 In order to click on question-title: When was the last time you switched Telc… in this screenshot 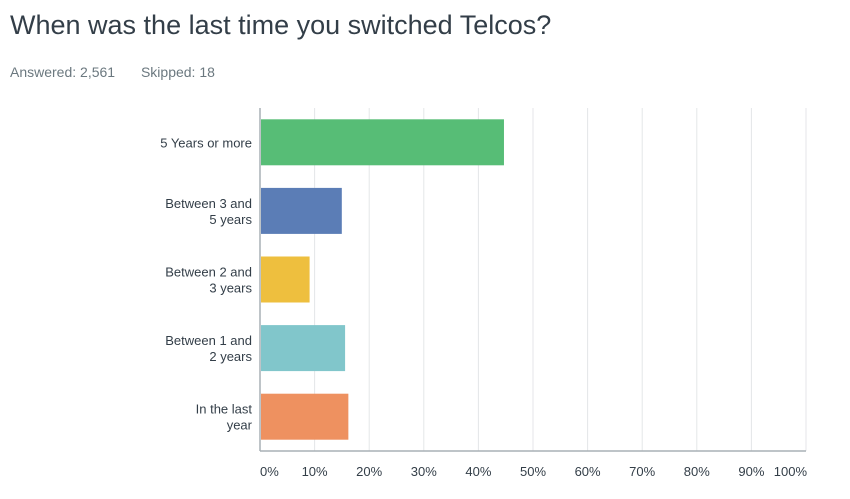, I will do `click(281, 25)`.